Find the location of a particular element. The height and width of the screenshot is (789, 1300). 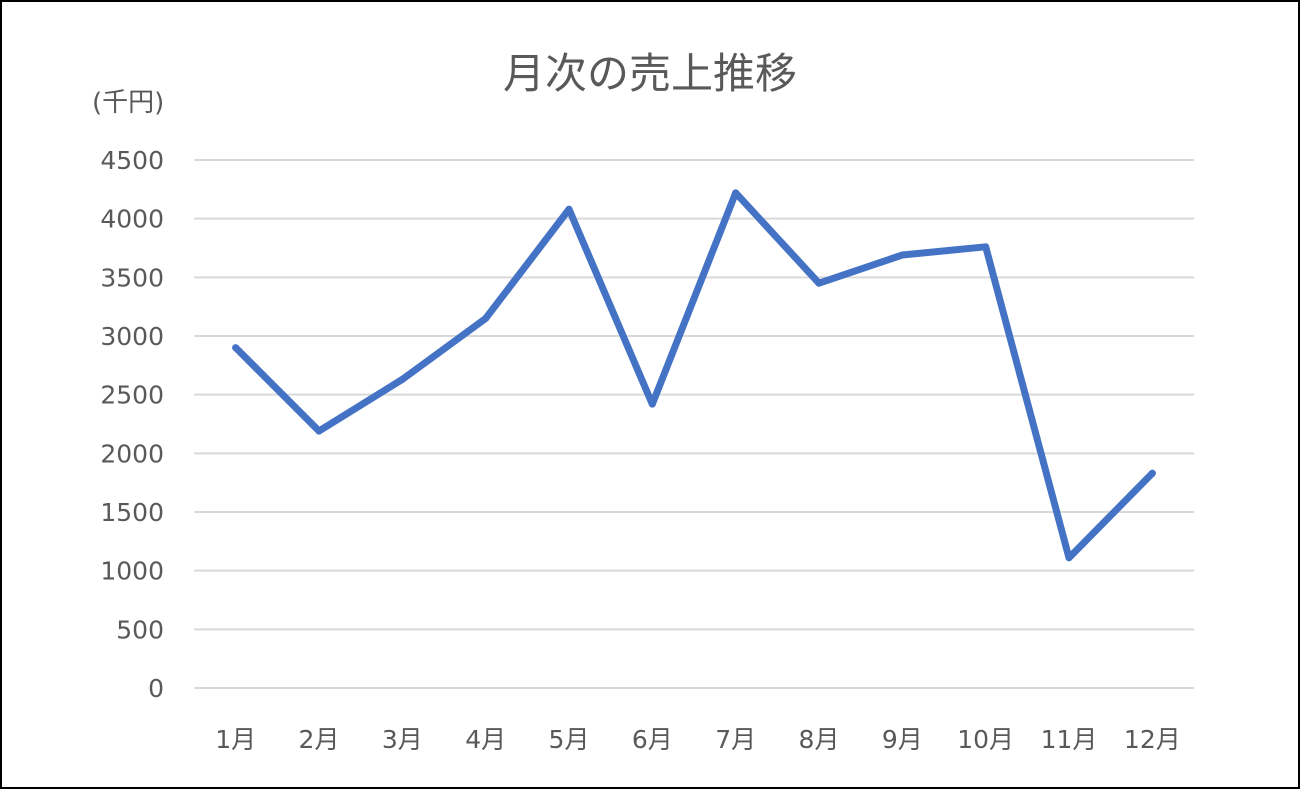

x-tick-label: 10月 is located at coordinates (985, 739).